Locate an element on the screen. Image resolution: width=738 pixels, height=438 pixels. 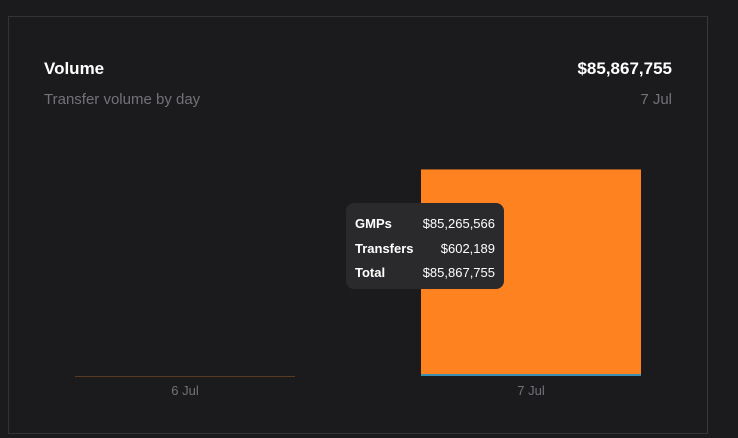
tooltip-row-transfers: Transfers $602,189 is located at coordinates (425, 249).